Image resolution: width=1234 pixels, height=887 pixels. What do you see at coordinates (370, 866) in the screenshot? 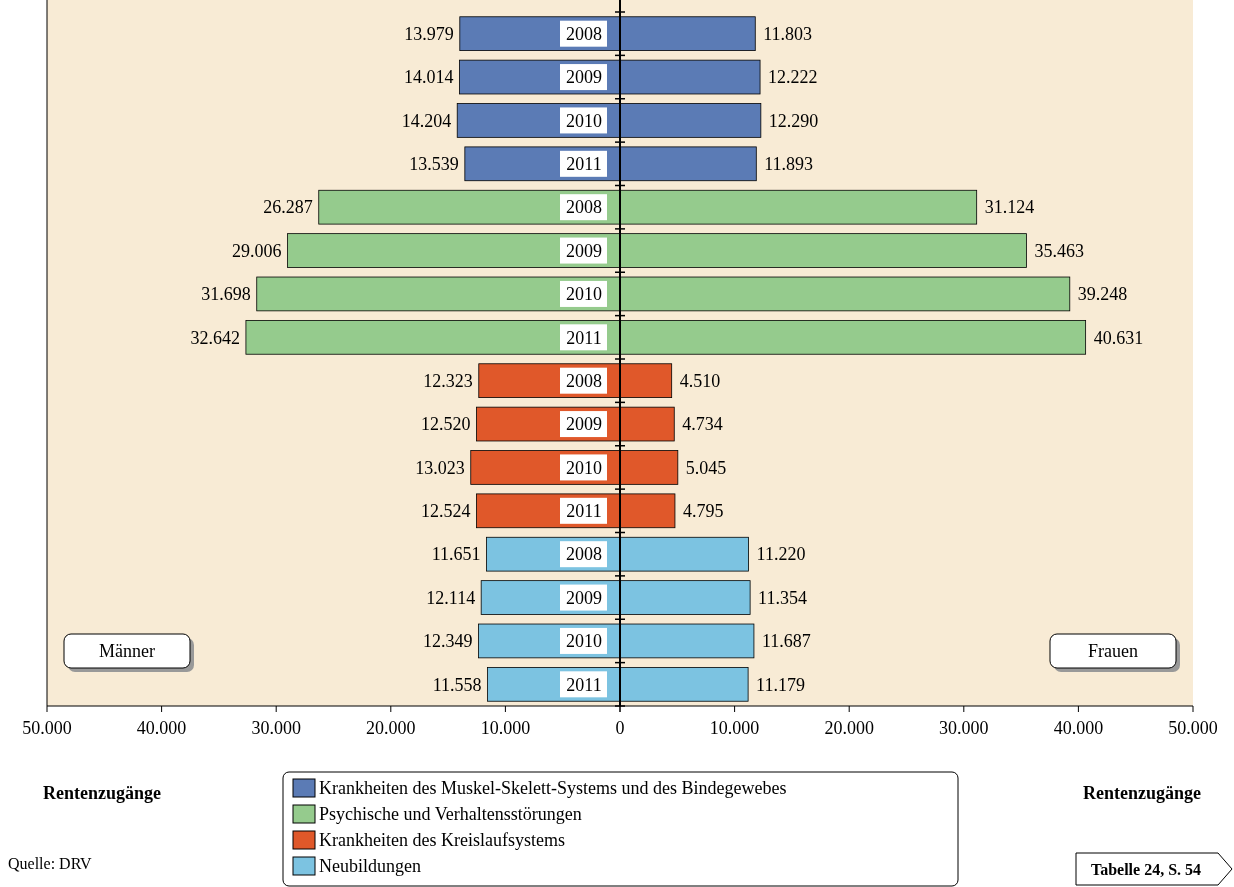
I see `legend-label: Neubildungen` at bounding box center [370, 866].